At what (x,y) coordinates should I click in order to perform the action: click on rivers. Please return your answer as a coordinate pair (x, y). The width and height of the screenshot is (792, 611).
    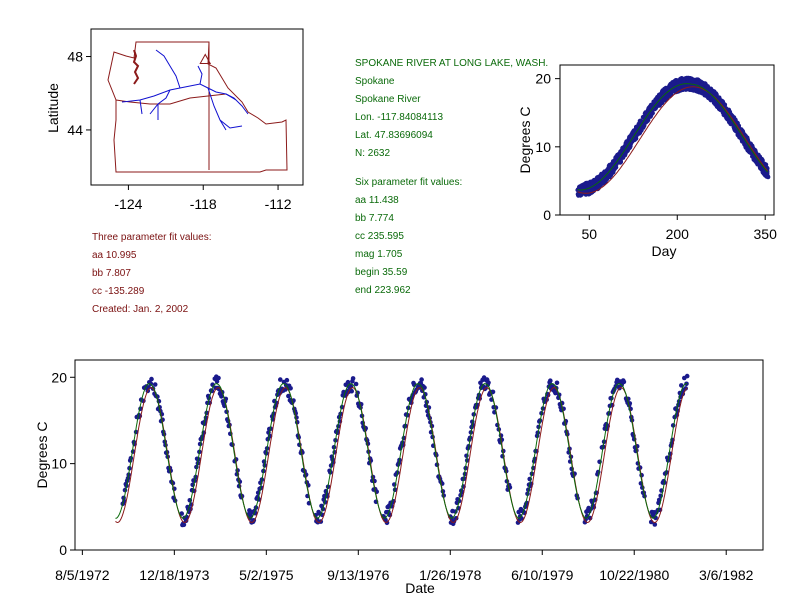
    Looking at the image, I should click on (185, 90).